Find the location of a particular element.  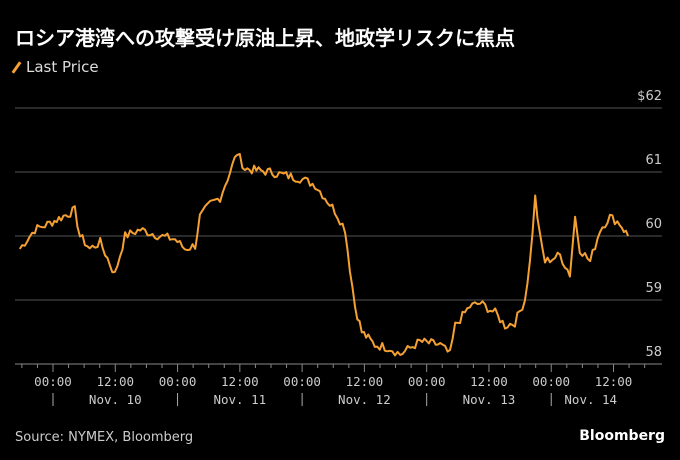

day-label: Nov. 10 is located at coordinates (115, 399).